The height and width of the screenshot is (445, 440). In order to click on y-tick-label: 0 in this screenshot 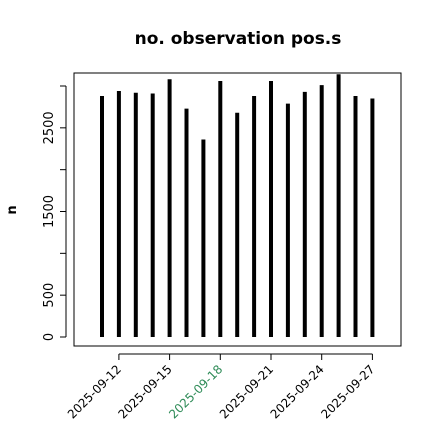, I will do `click(49, 337)`.